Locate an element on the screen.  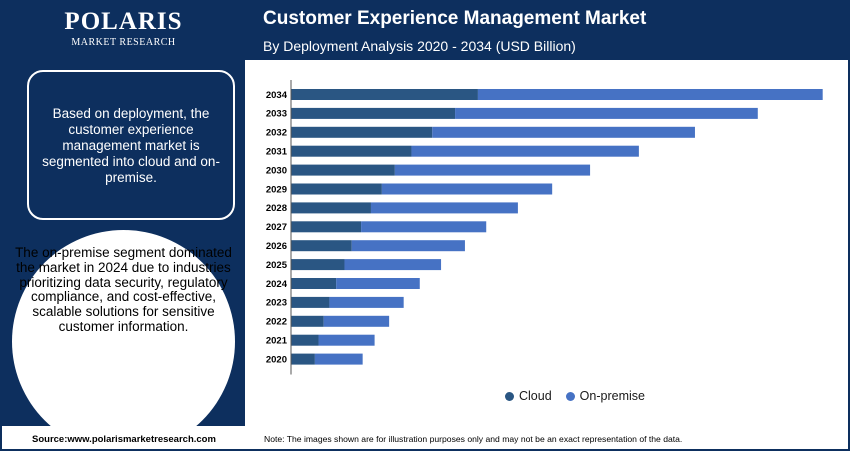
highlight-circle is located at coordinates (123, 328).